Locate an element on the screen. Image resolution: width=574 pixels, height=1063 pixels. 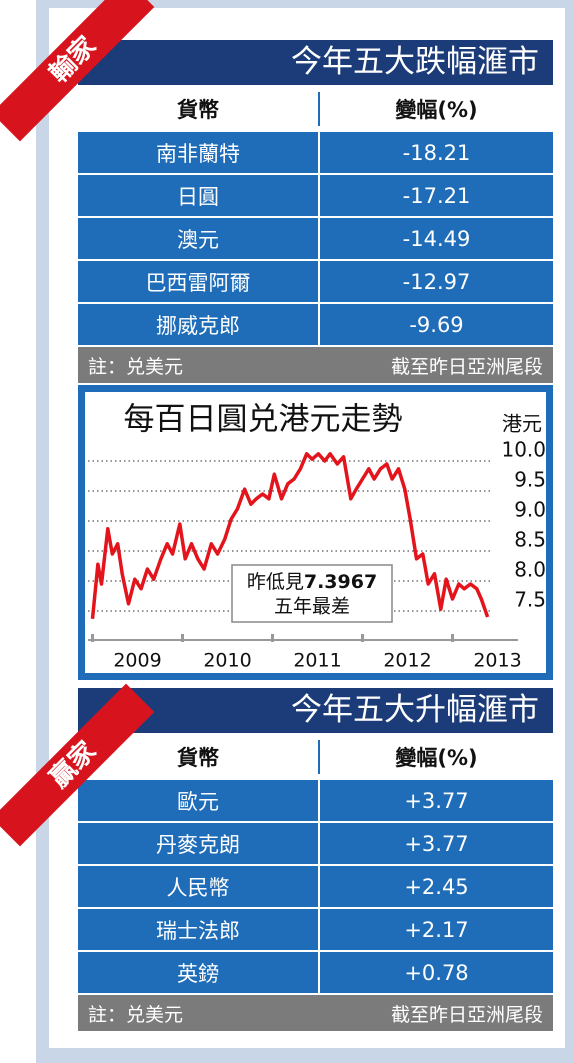
header-cell: 貨幣 is located at coordinates (198, 109).